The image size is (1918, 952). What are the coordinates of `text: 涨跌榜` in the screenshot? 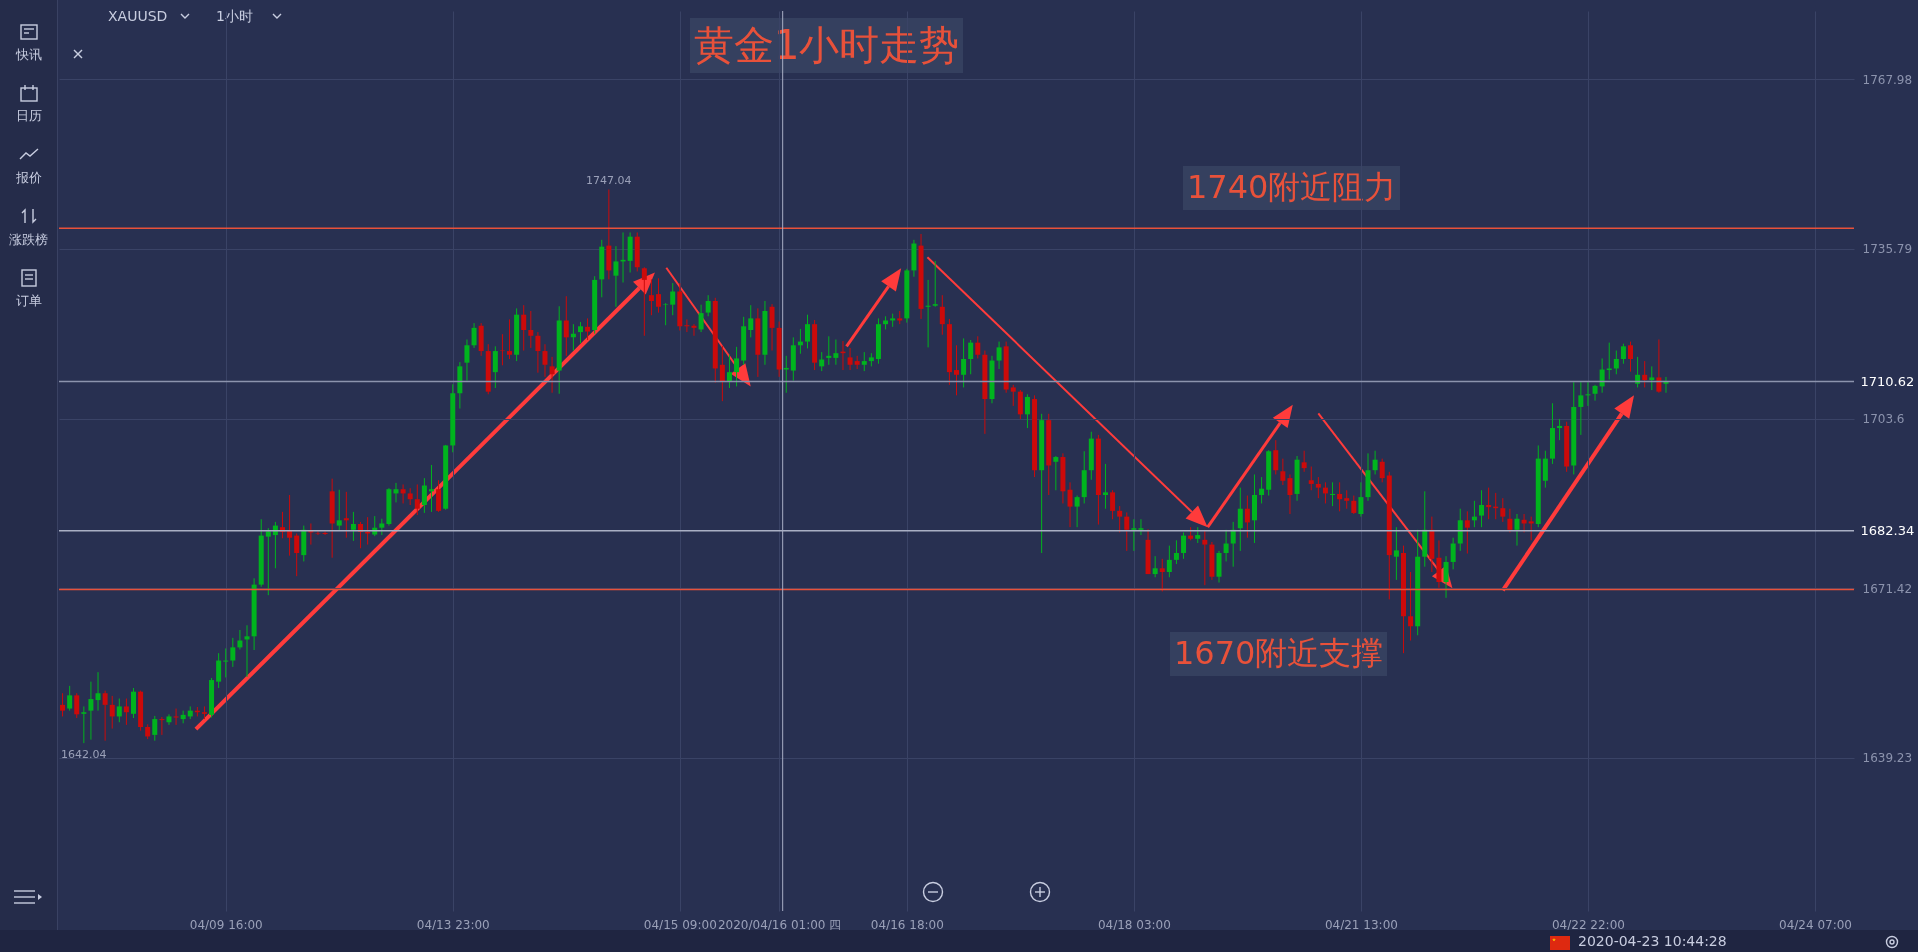 It's located at (28, 240).